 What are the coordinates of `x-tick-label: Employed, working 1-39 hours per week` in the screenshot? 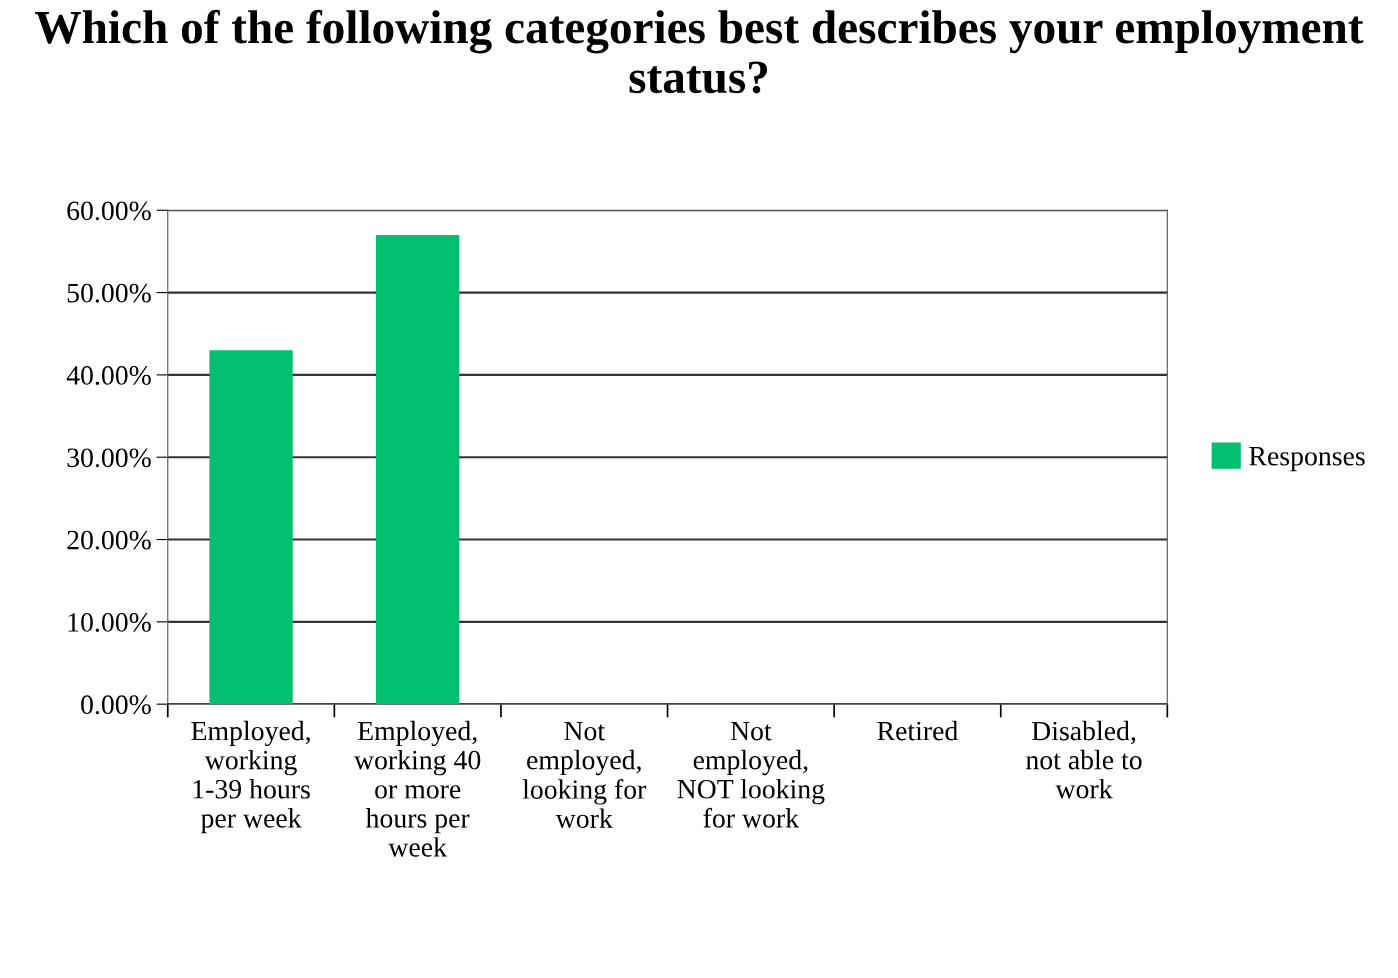 It's located at (250, 777).